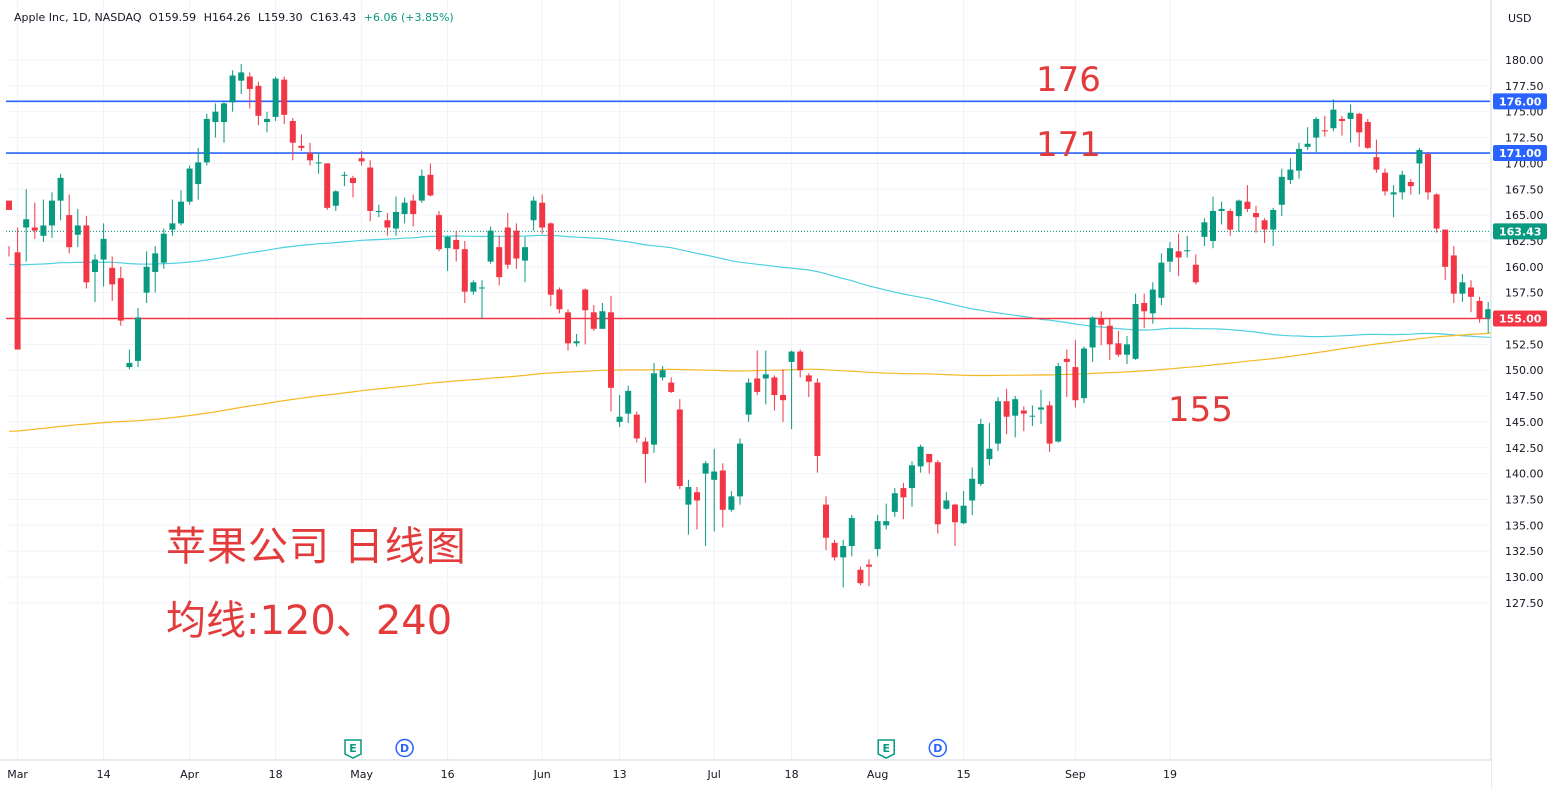  Describe the element at coordinates (1524, 577) in the screenshot. I see `price-tick-label: 130.00` at that location.